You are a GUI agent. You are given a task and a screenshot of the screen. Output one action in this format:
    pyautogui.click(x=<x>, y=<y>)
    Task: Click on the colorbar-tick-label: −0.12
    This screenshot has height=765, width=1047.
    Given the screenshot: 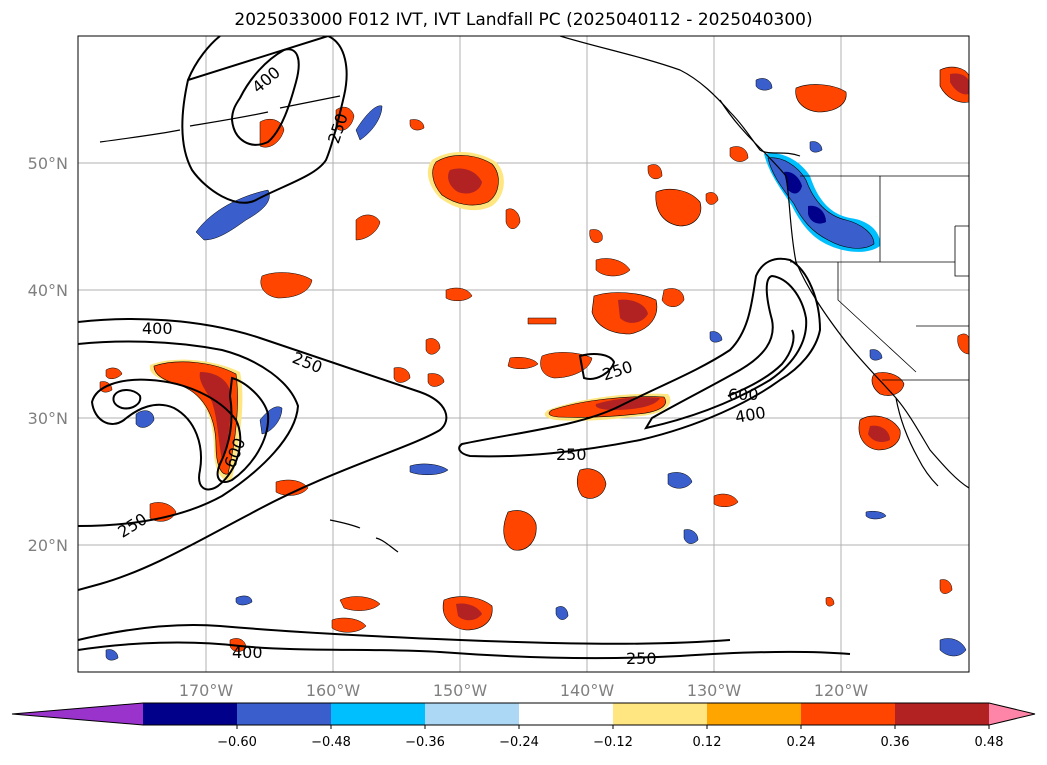 What is the action you would take?
    pyautogui.click(x=613, y=742)
    